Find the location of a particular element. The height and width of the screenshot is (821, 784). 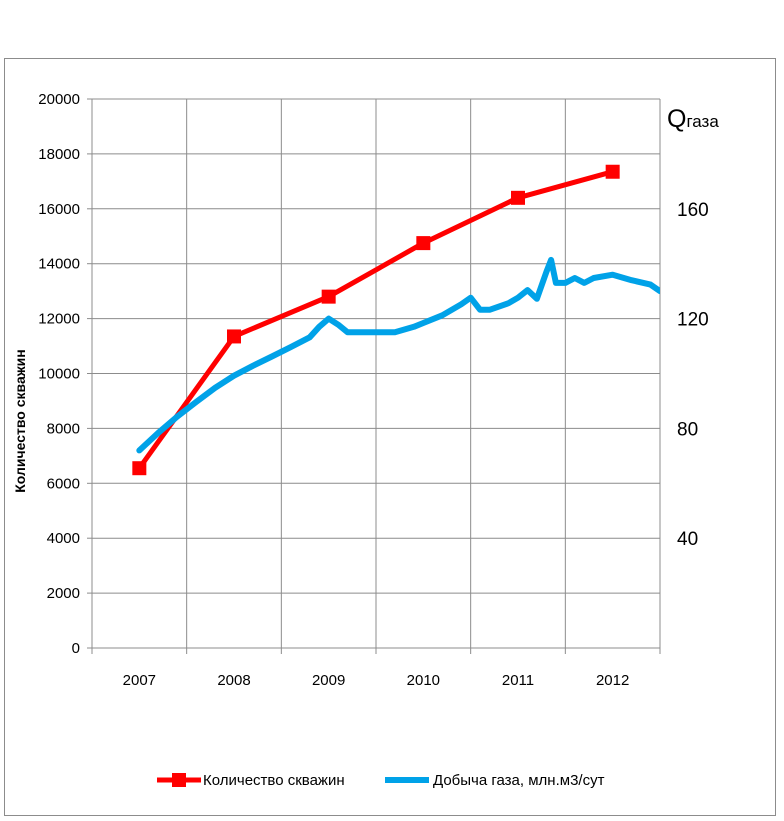

y-tick-label: 4000 is located at coordinates (63, 538).